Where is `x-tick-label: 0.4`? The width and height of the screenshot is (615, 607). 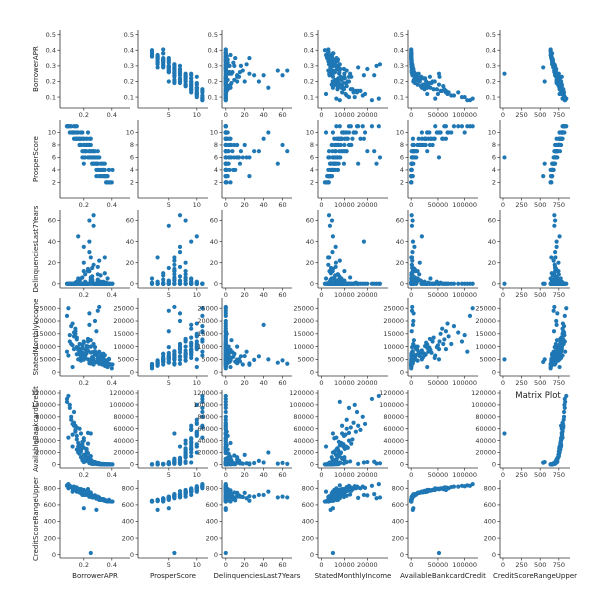 x-tick-label: 0.4 is located at coordinates (112, 205).